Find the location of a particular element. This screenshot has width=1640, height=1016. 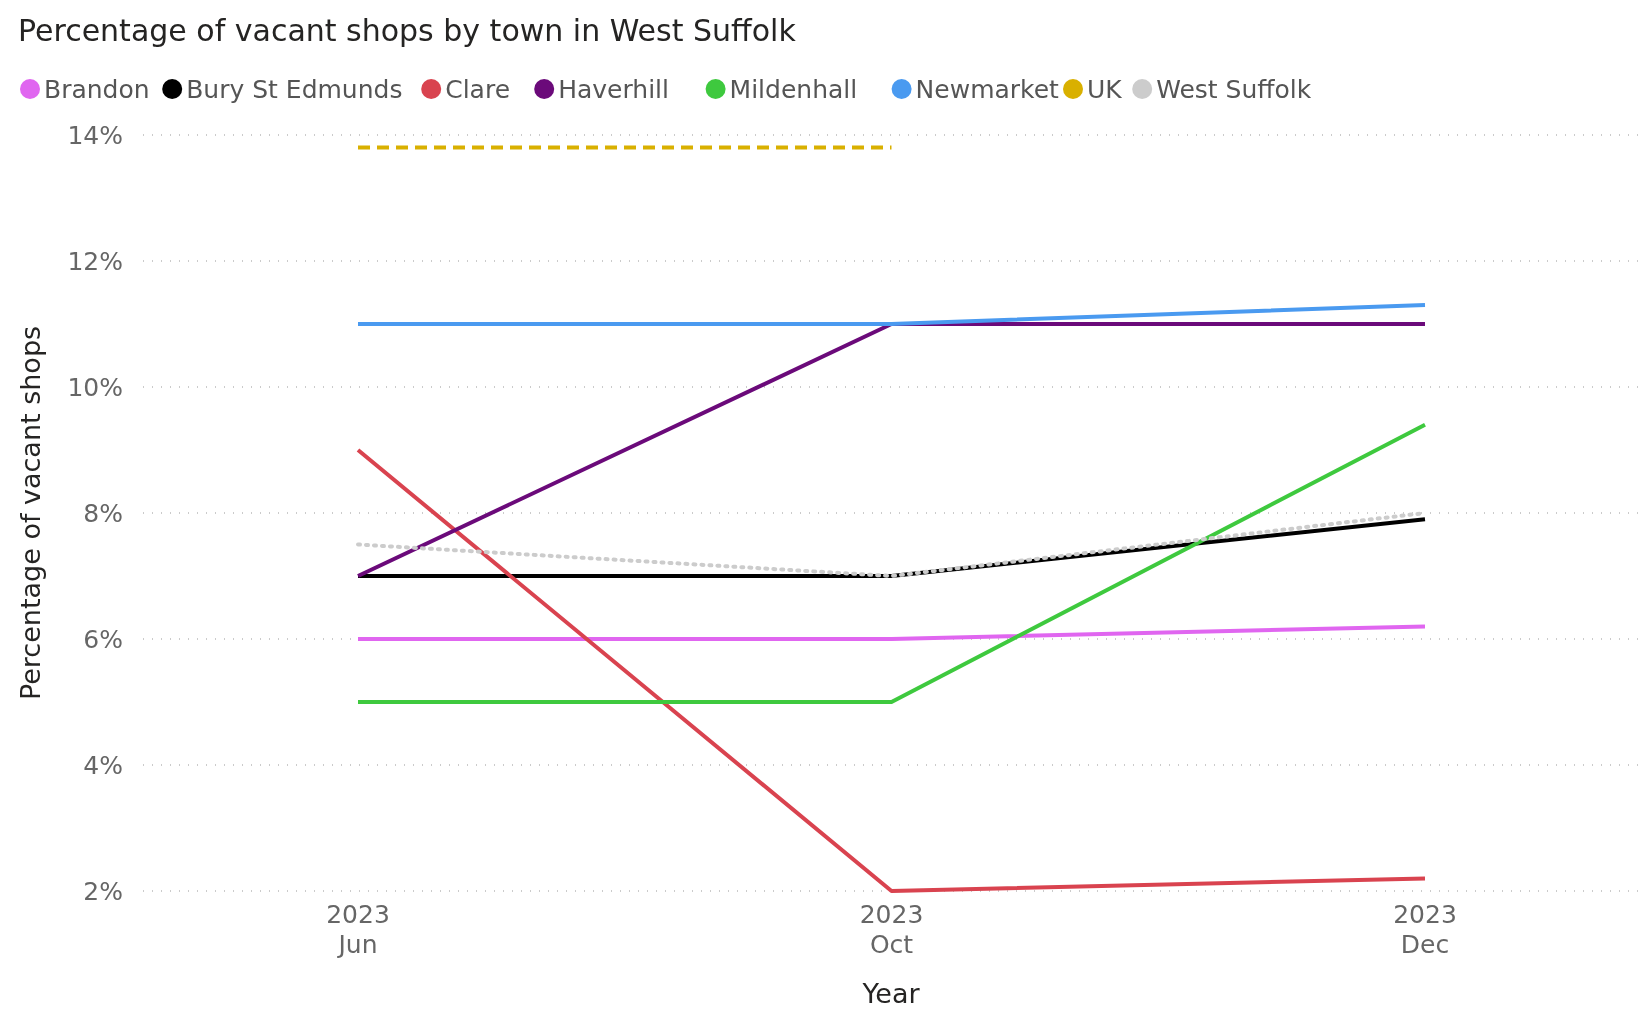

x-tick-label: 2023 Jun is located at coordinates (358, 929).